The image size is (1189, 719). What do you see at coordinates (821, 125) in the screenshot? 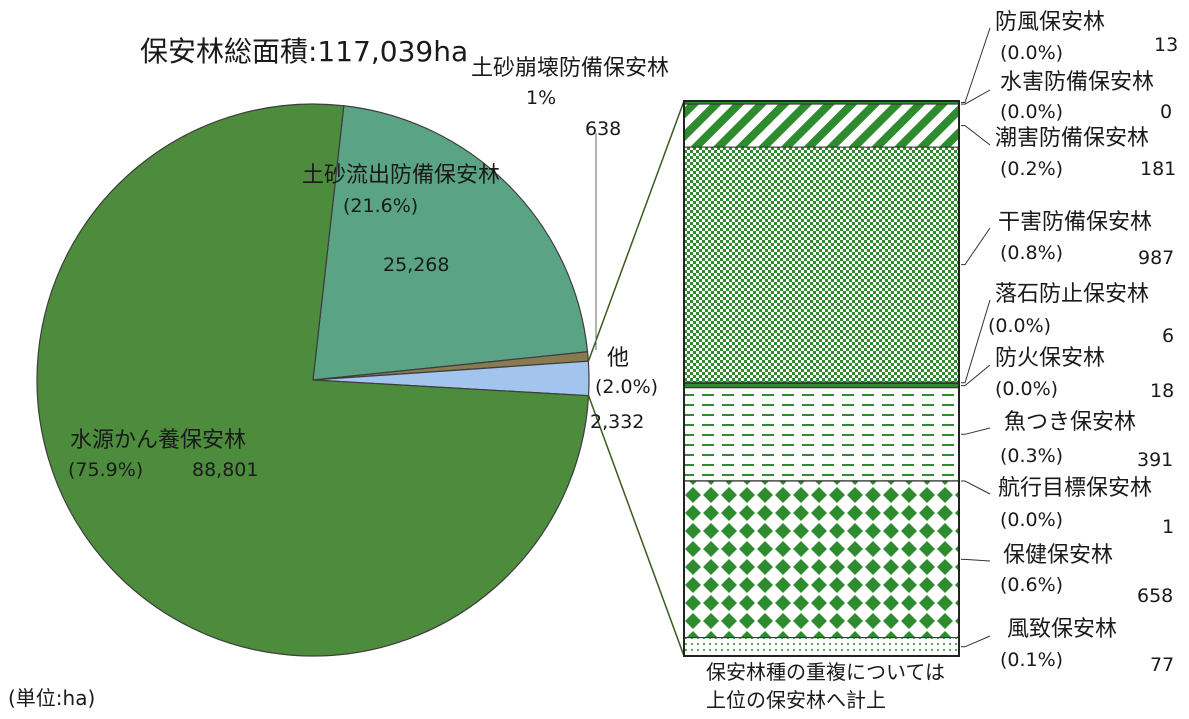
I see `bar-segment-chogai` at bounding box center [821, 125].